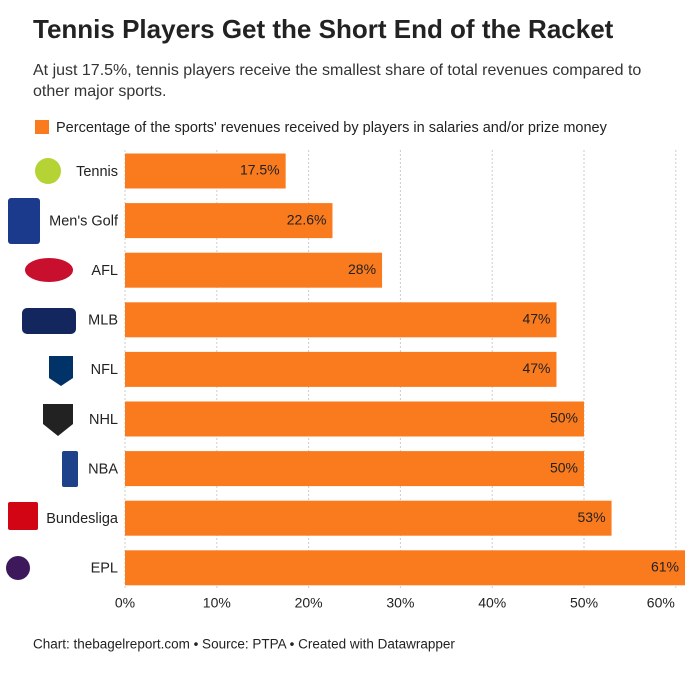 This screenshot has height=700, width=700. What do you see at coordinates (103, 321) in the screenshot?
I see `category-label: MLB` at bounding box center [103, 321].